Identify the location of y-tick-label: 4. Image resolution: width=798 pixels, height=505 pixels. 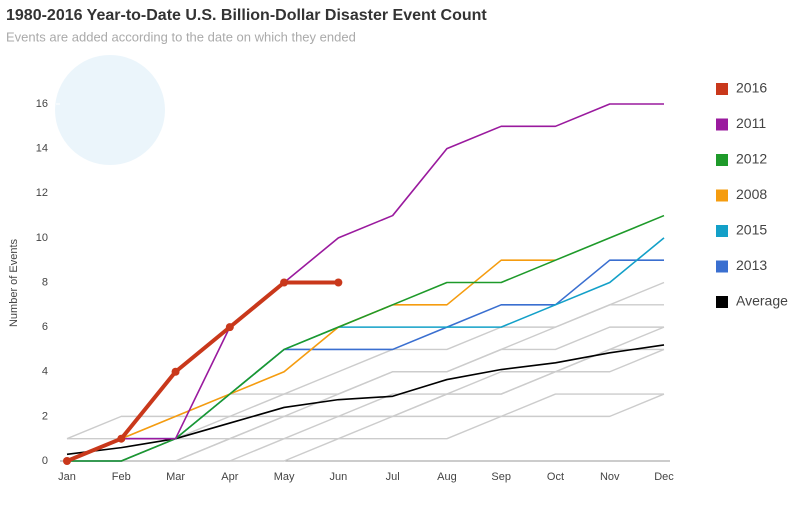
(45, 372).